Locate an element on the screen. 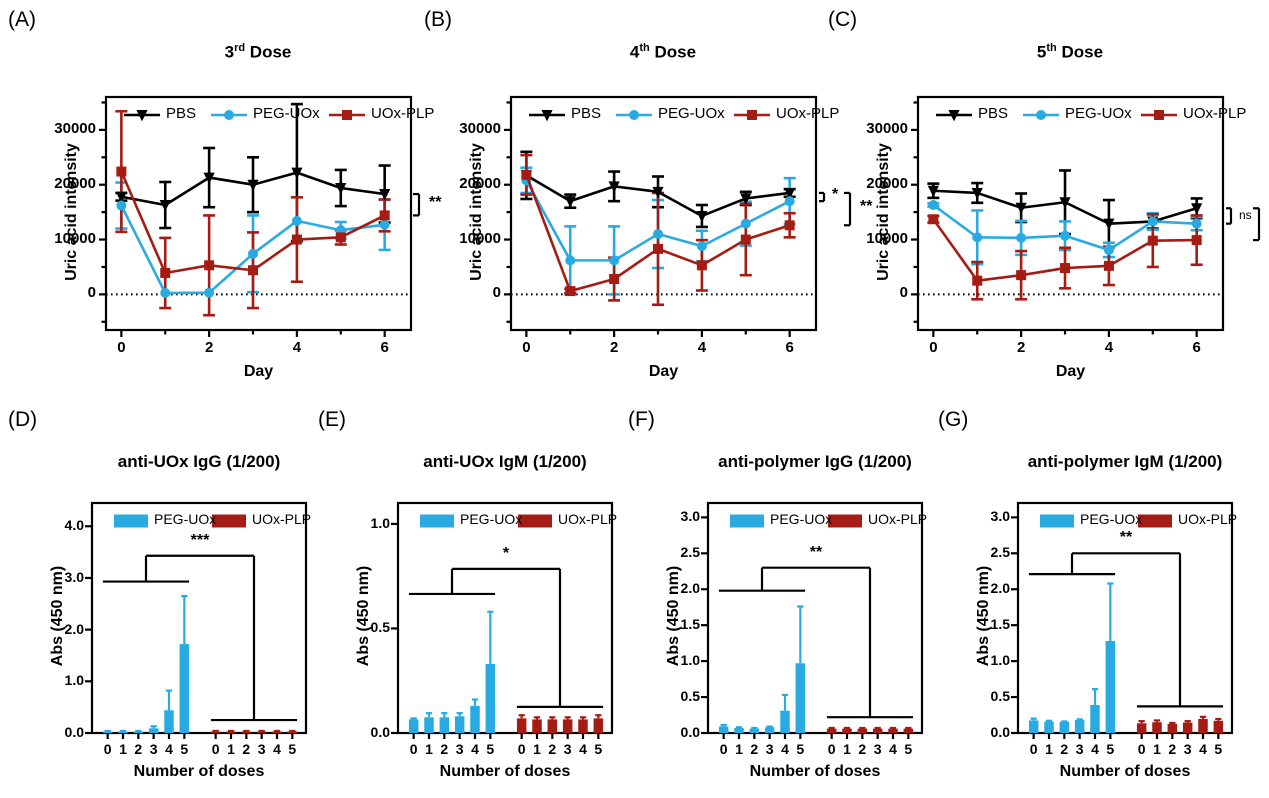 This screenshot has height=798, width=1269. panel-title-D: anti-UOx IgG (1/200) is located at coordinates (199, 461).